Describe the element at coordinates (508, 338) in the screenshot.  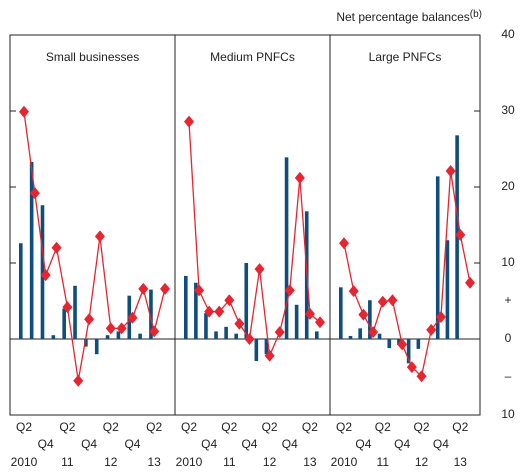
I see `y-tick-label: 0` at that location.